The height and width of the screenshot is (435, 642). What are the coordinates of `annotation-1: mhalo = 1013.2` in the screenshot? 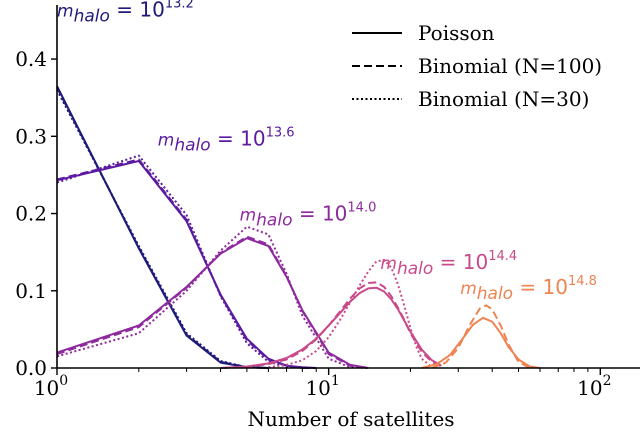 It's located at (125, 13).